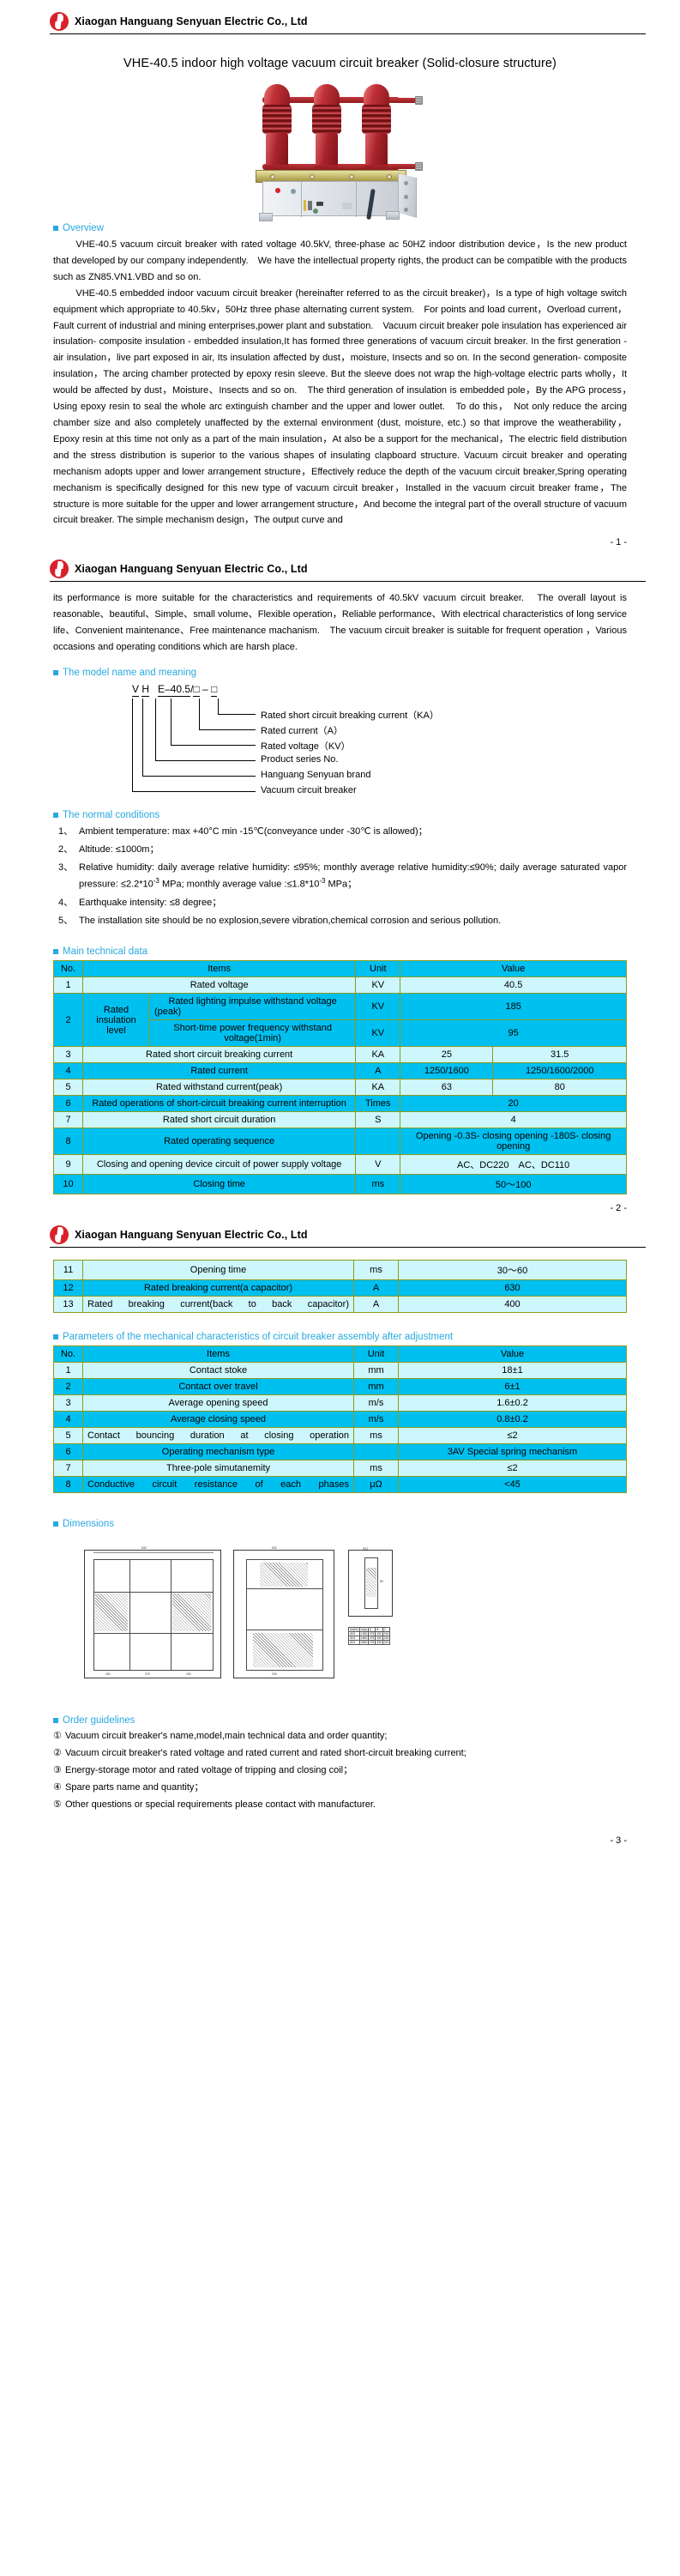 This screenshot has height=2576, width=680. What do you see at coordinates (109, 850) in the screenshot?
I see `condition-item-2: 2、 Altitude: ≤1000m；` at bounding box center [109, 850].